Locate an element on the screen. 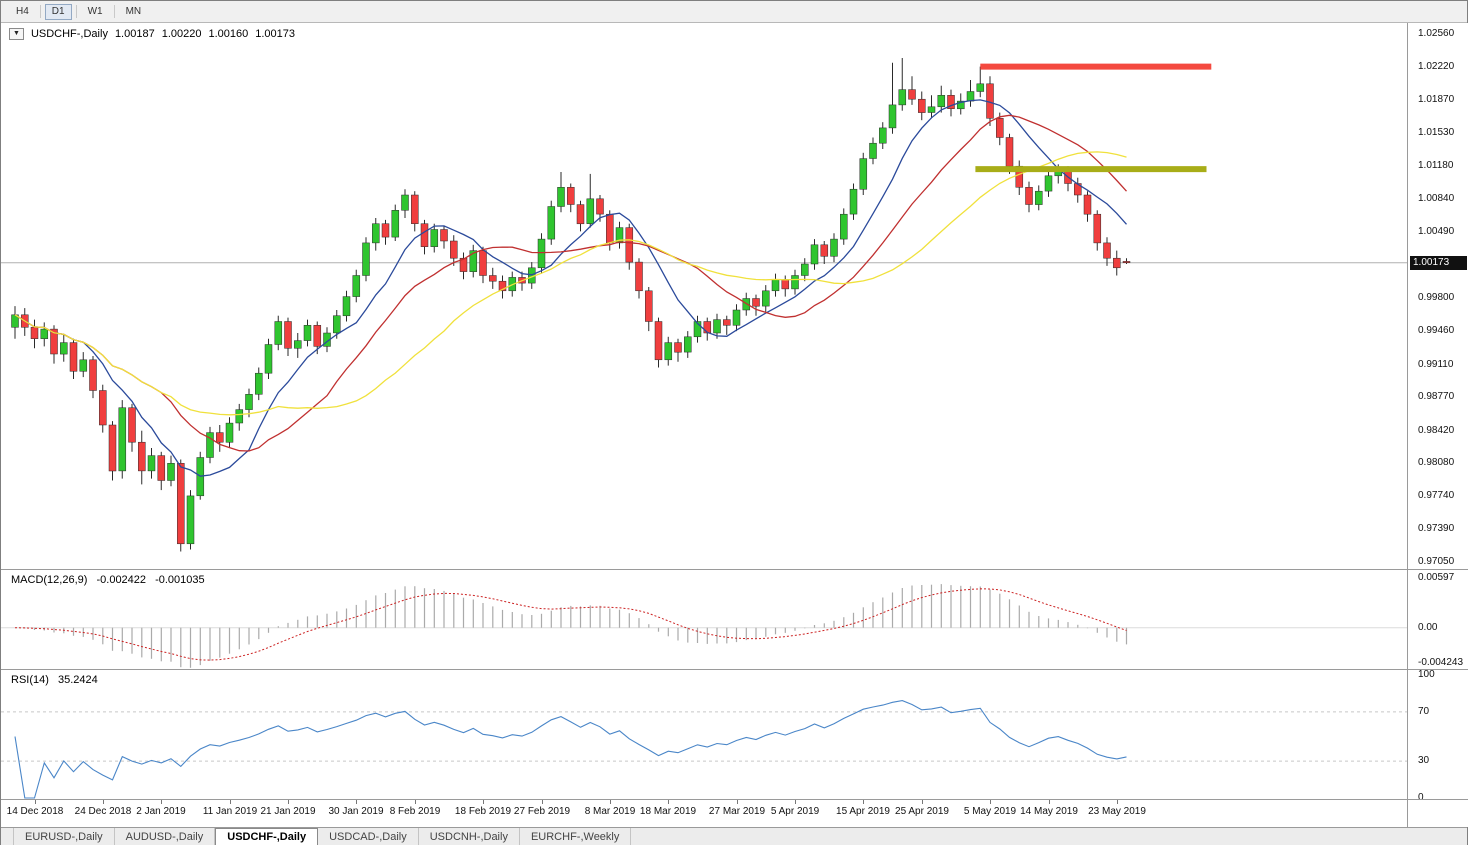 The width and height of the screenshot is (1468, 845). rsi-chart-canvas is located at coordinates (704, 734).